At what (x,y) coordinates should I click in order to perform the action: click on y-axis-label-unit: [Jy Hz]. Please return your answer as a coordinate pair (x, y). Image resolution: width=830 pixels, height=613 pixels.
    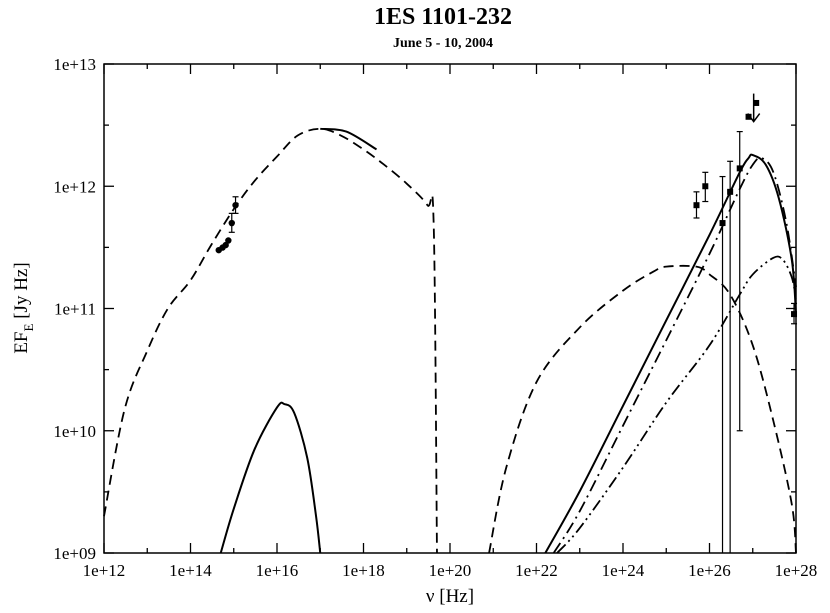
    Looking at the image, I should click on (21, 292).